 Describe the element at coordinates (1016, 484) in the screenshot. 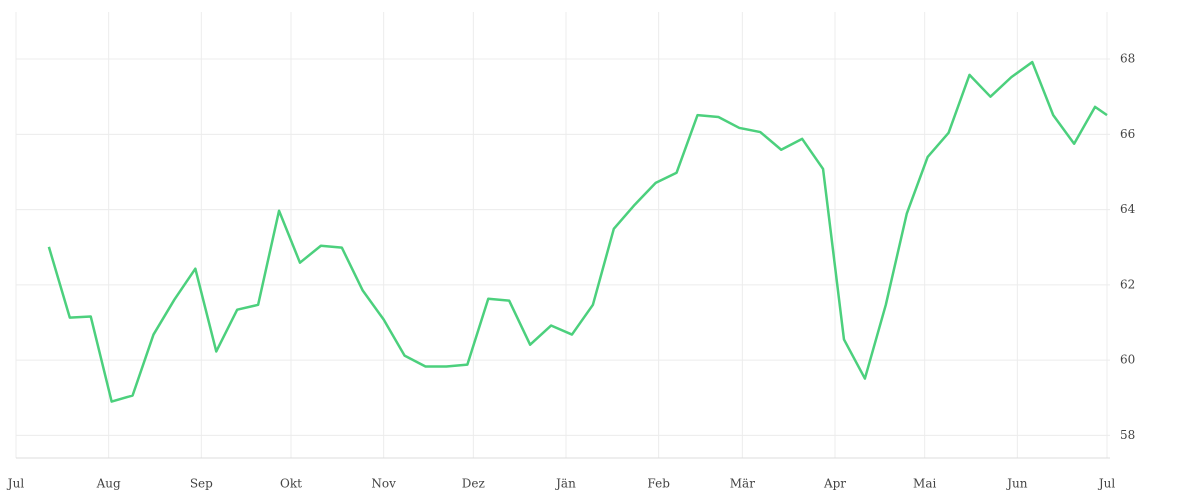

I see `x-tick-label: Jun` at that location.